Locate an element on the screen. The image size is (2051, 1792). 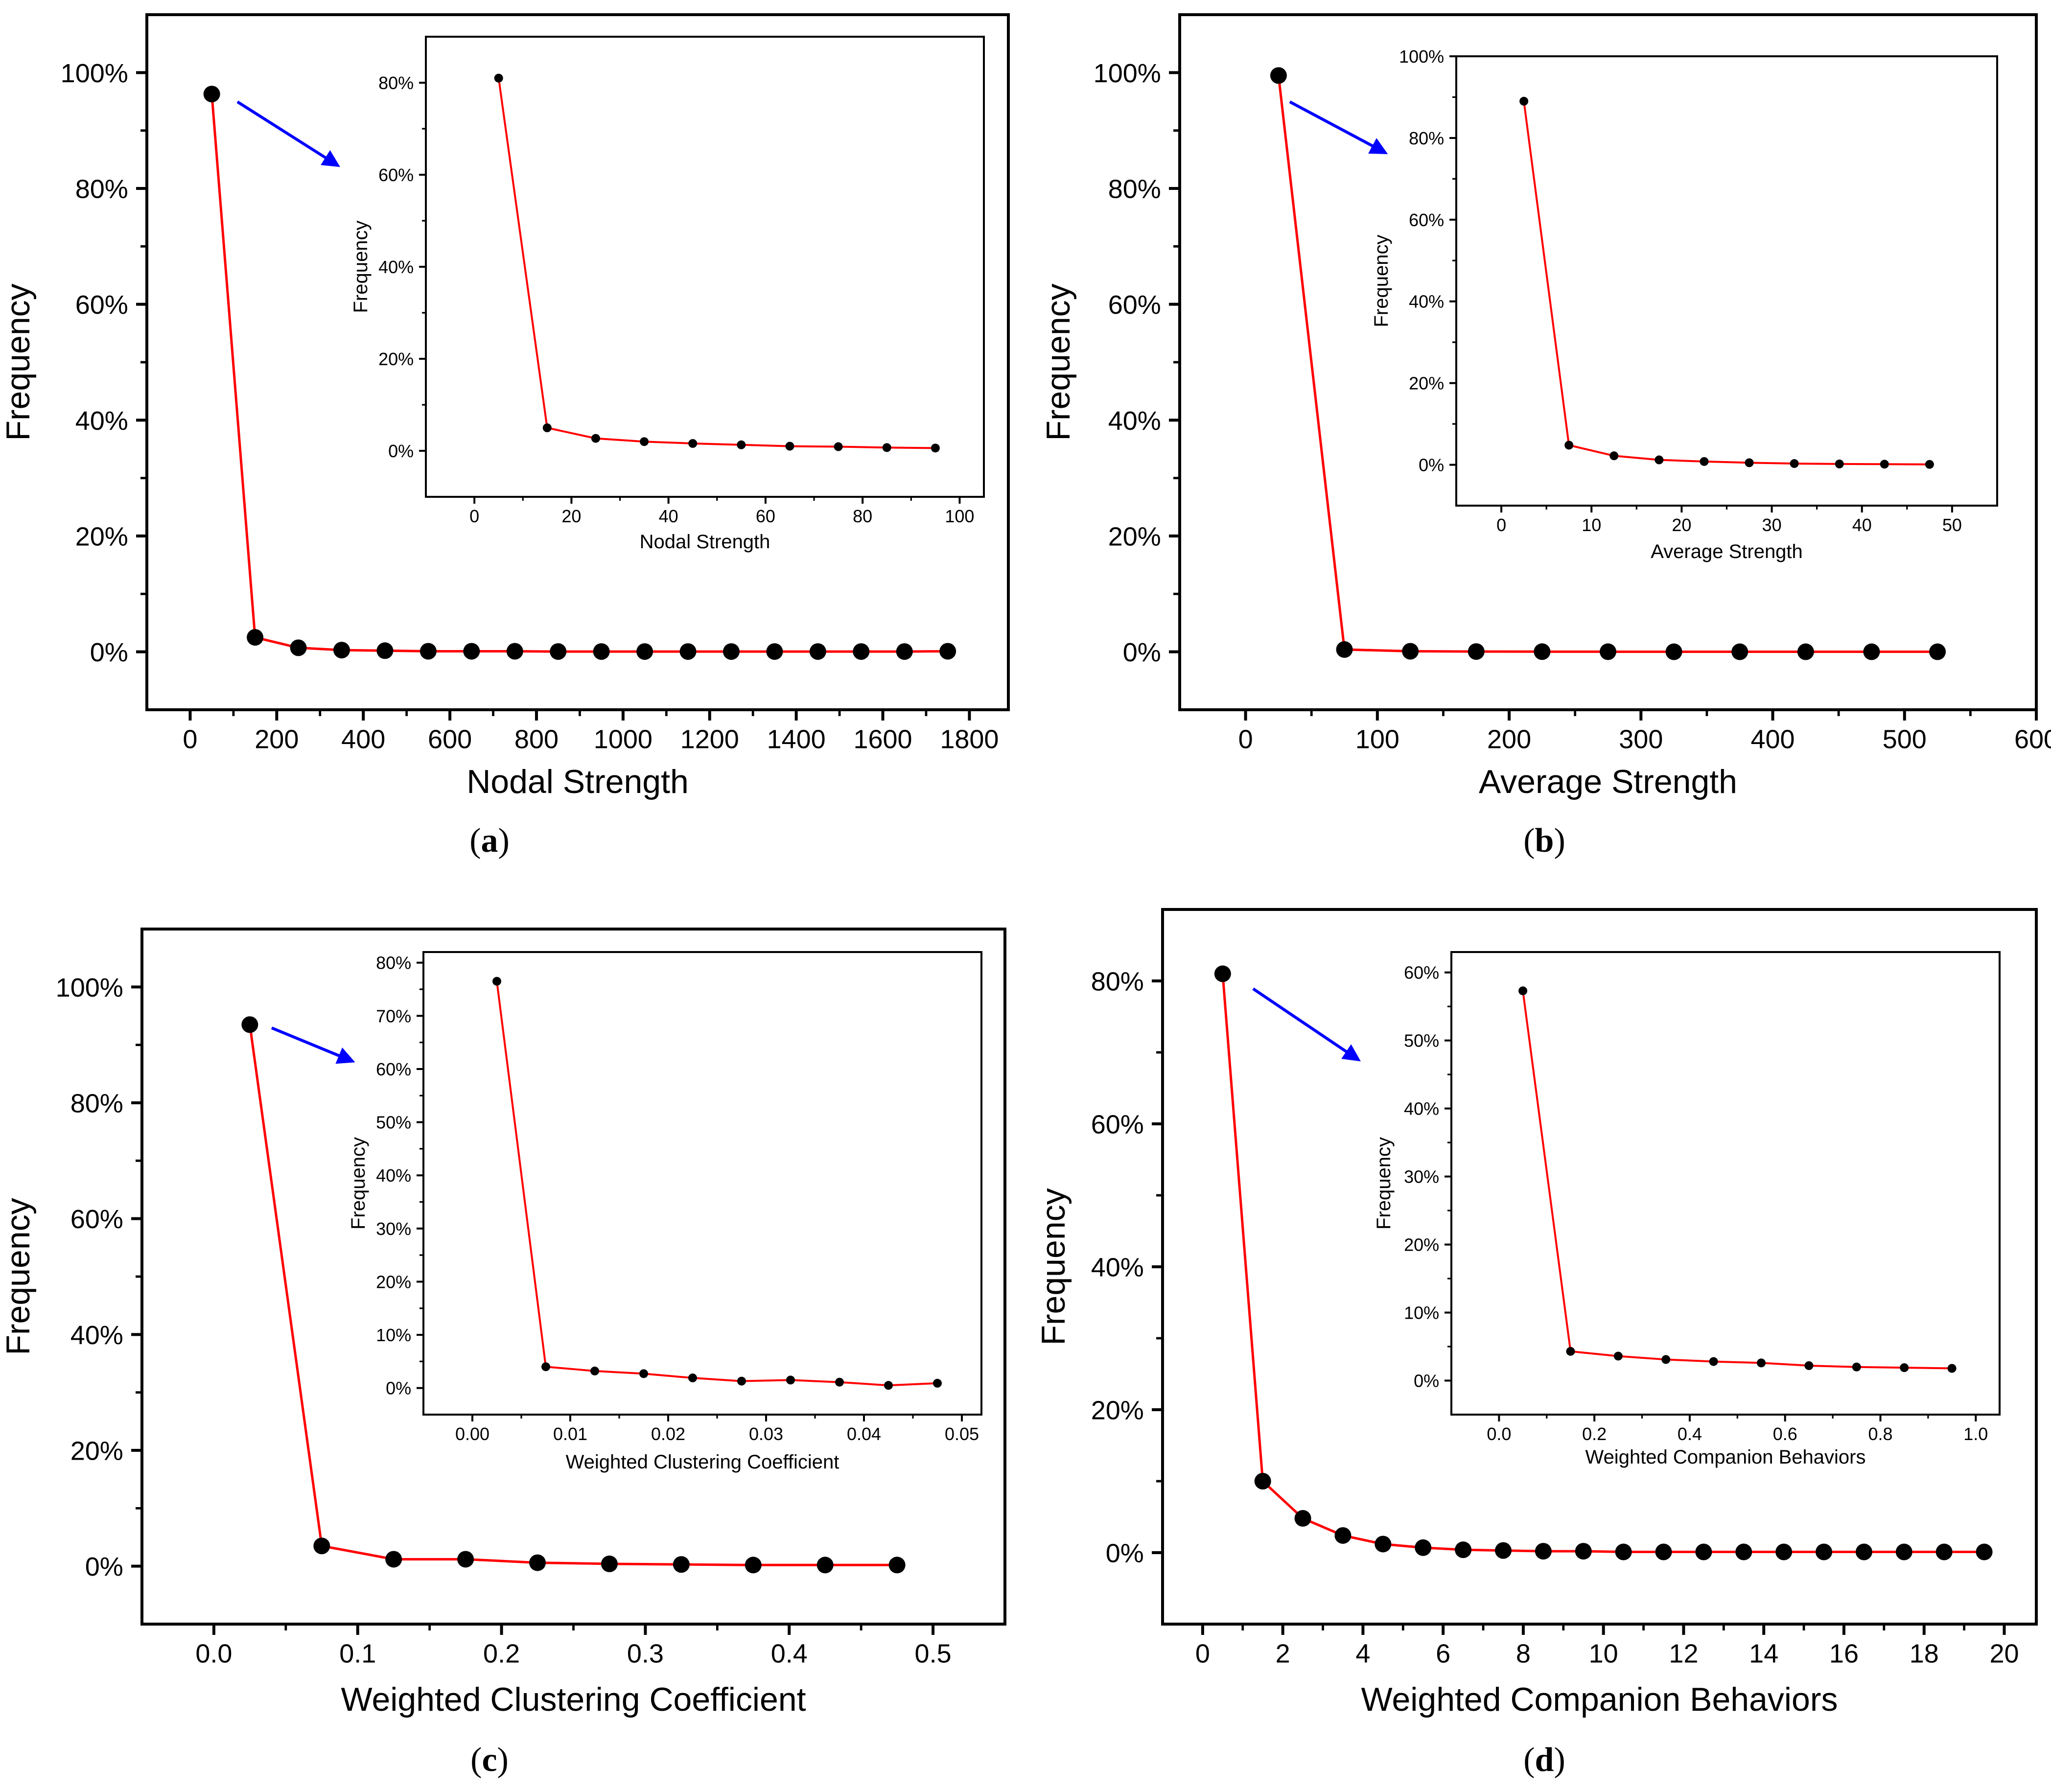
inset-x-tick-label: 0.04 is located at coordinates (864, 1434).